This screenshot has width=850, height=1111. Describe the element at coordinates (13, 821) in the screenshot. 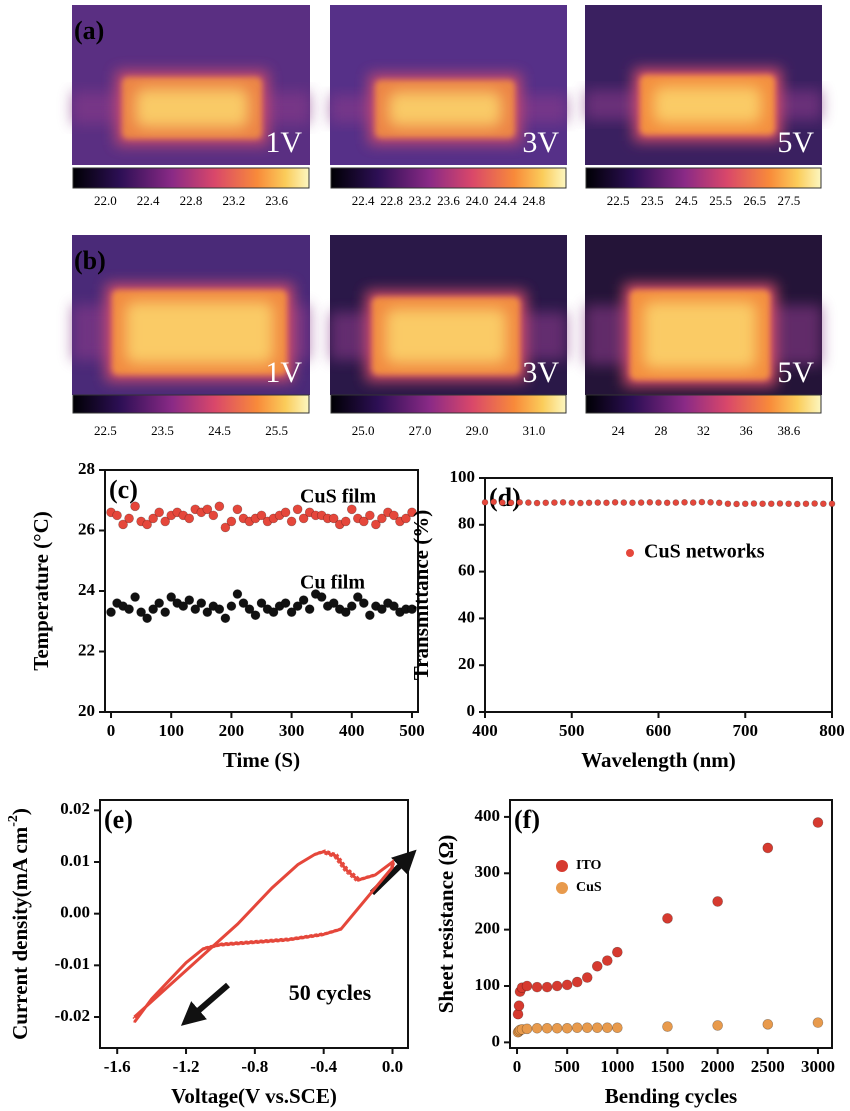

I see `y-axis-label-superscript: -2` at that location.